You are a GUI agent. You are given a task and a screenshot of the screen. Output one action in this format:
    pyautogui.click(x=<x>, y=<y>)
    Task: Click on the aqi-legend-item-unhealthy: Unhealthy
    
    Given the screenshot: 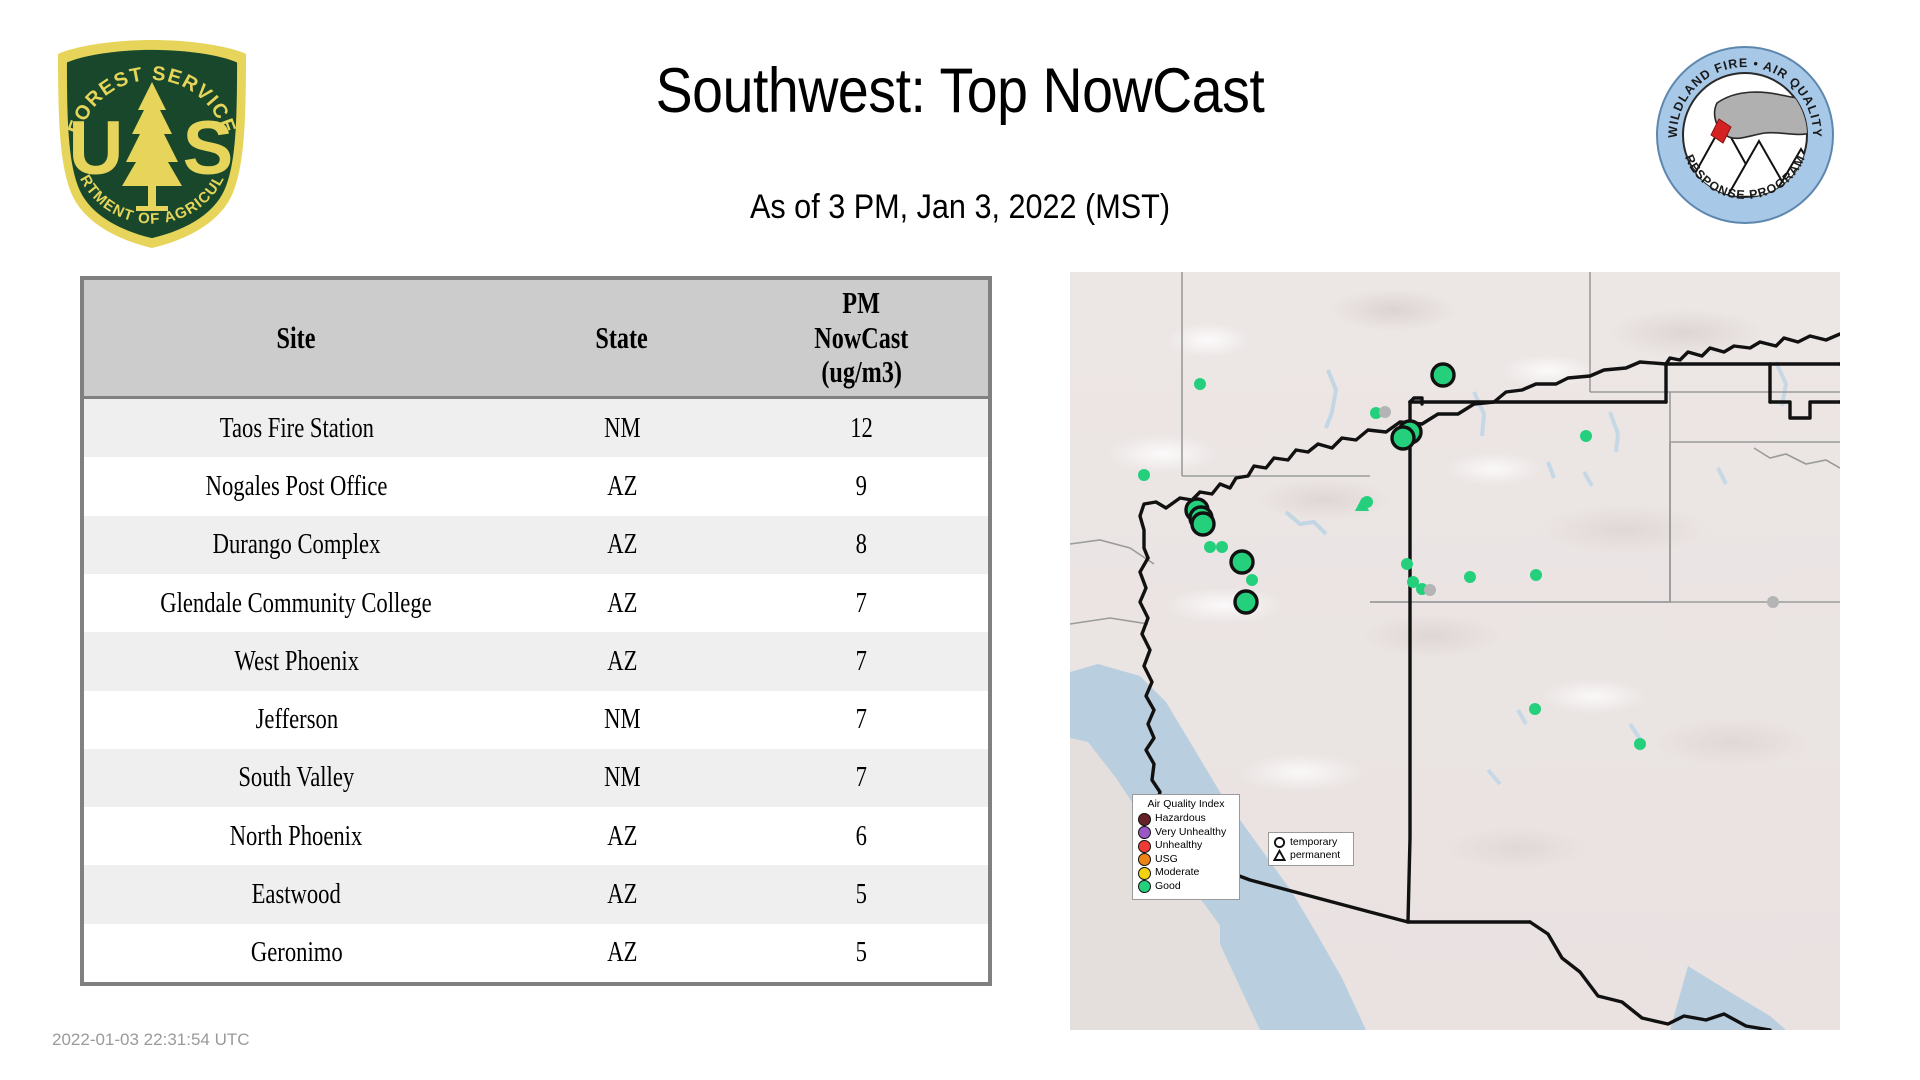 What is the action you would take?
    pyautogui.click(x=1186, y=846)
    